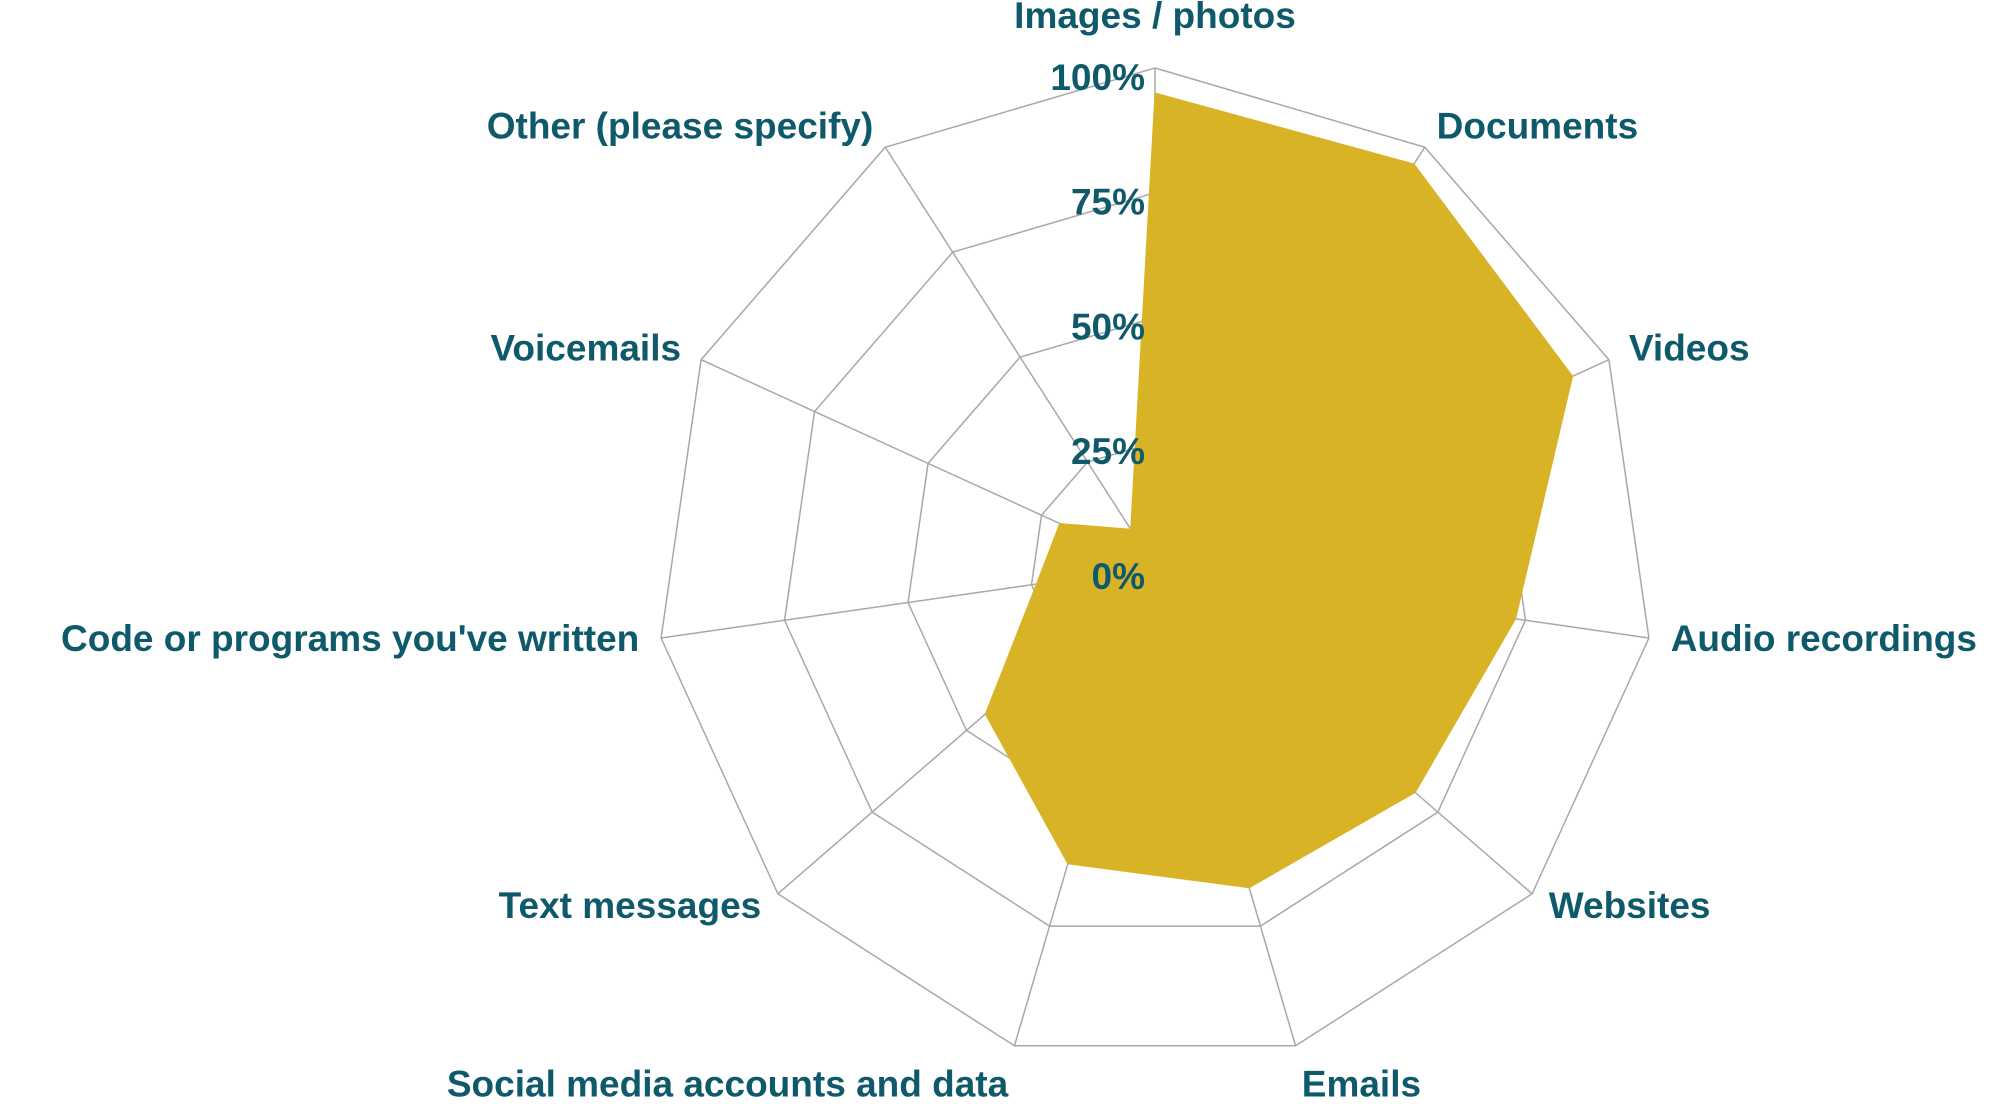 Image resolution: width=2006 pixels, height=1104 pixels. What do you see at coordinates (585, 347) in the screenshot?
I see `category-label: Voicemails` at bounding box center [585, 347].